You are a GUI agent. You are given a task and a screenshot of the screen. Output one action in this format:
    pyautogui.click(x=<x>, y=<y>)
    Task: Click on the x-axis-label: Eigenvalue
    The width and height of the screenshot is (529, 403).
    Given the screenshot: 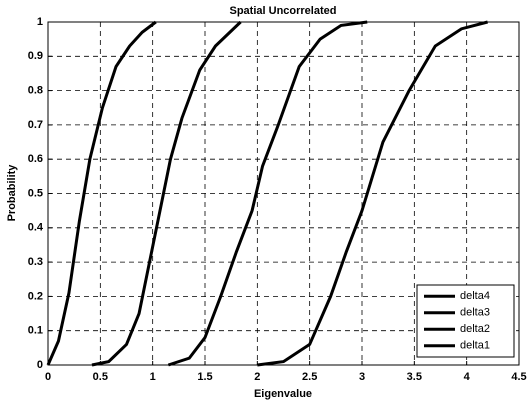 What is the action you would take?
    pyautogui.click(x=283, y=394)
    